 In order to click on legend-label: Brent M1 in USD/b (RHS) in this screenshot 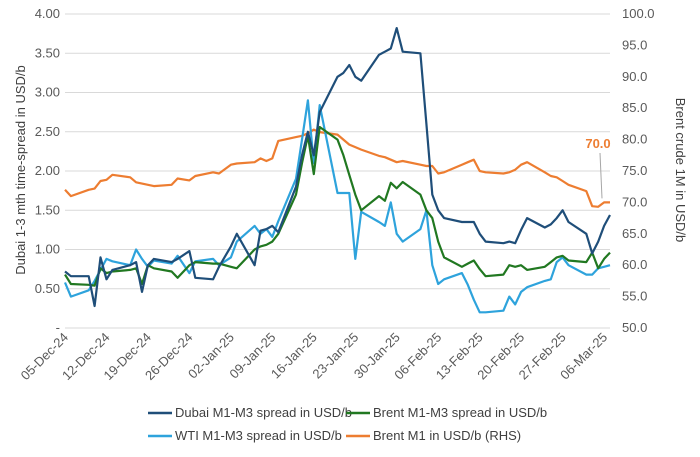, I will do `click(447, 435)`.